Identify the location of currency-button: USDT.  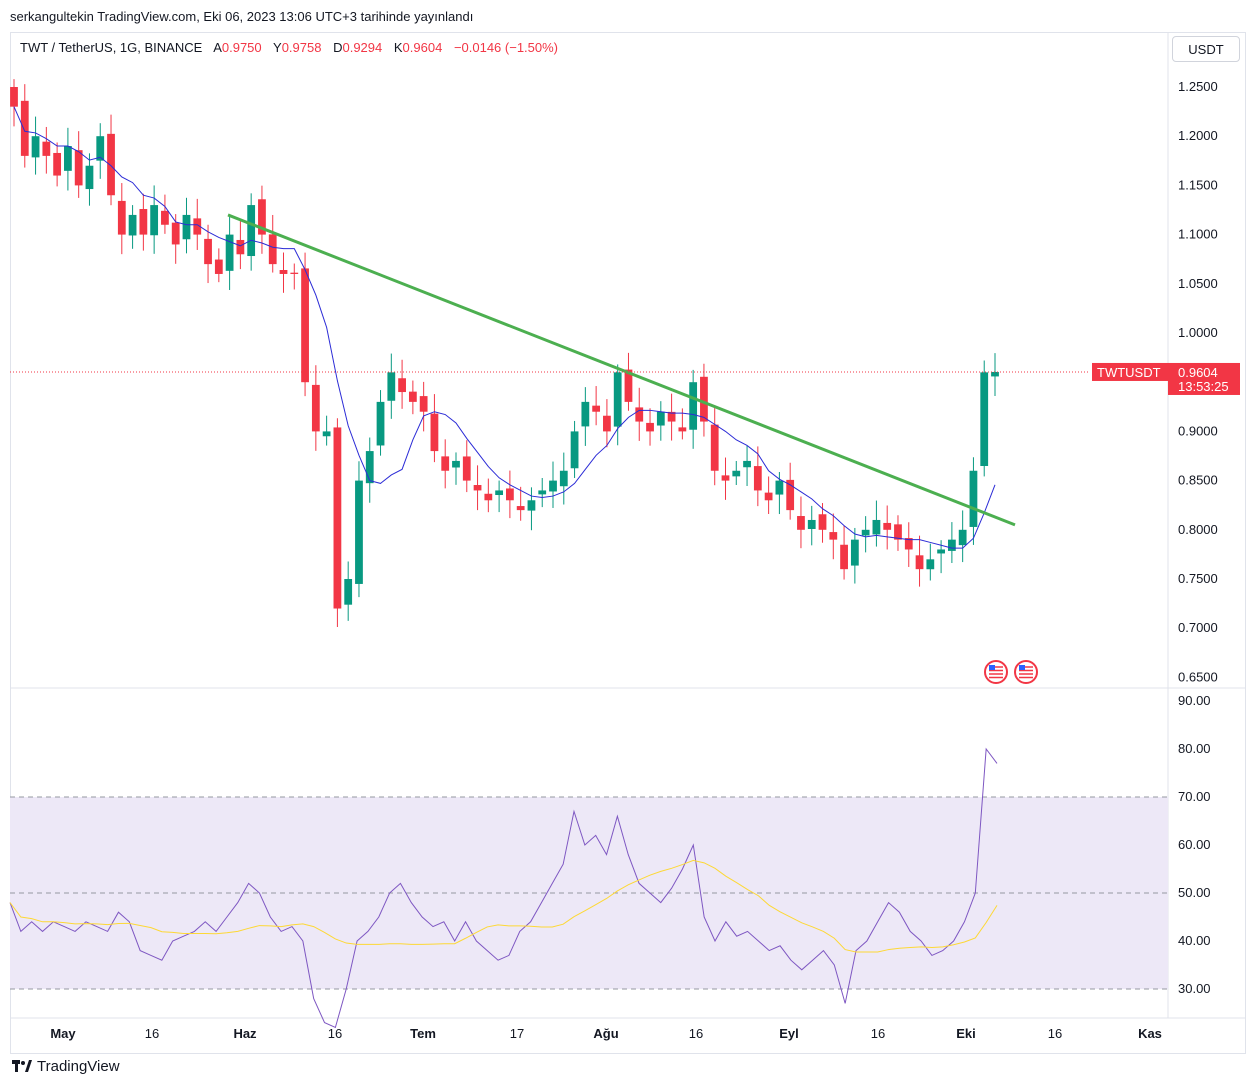
(1206, 49).